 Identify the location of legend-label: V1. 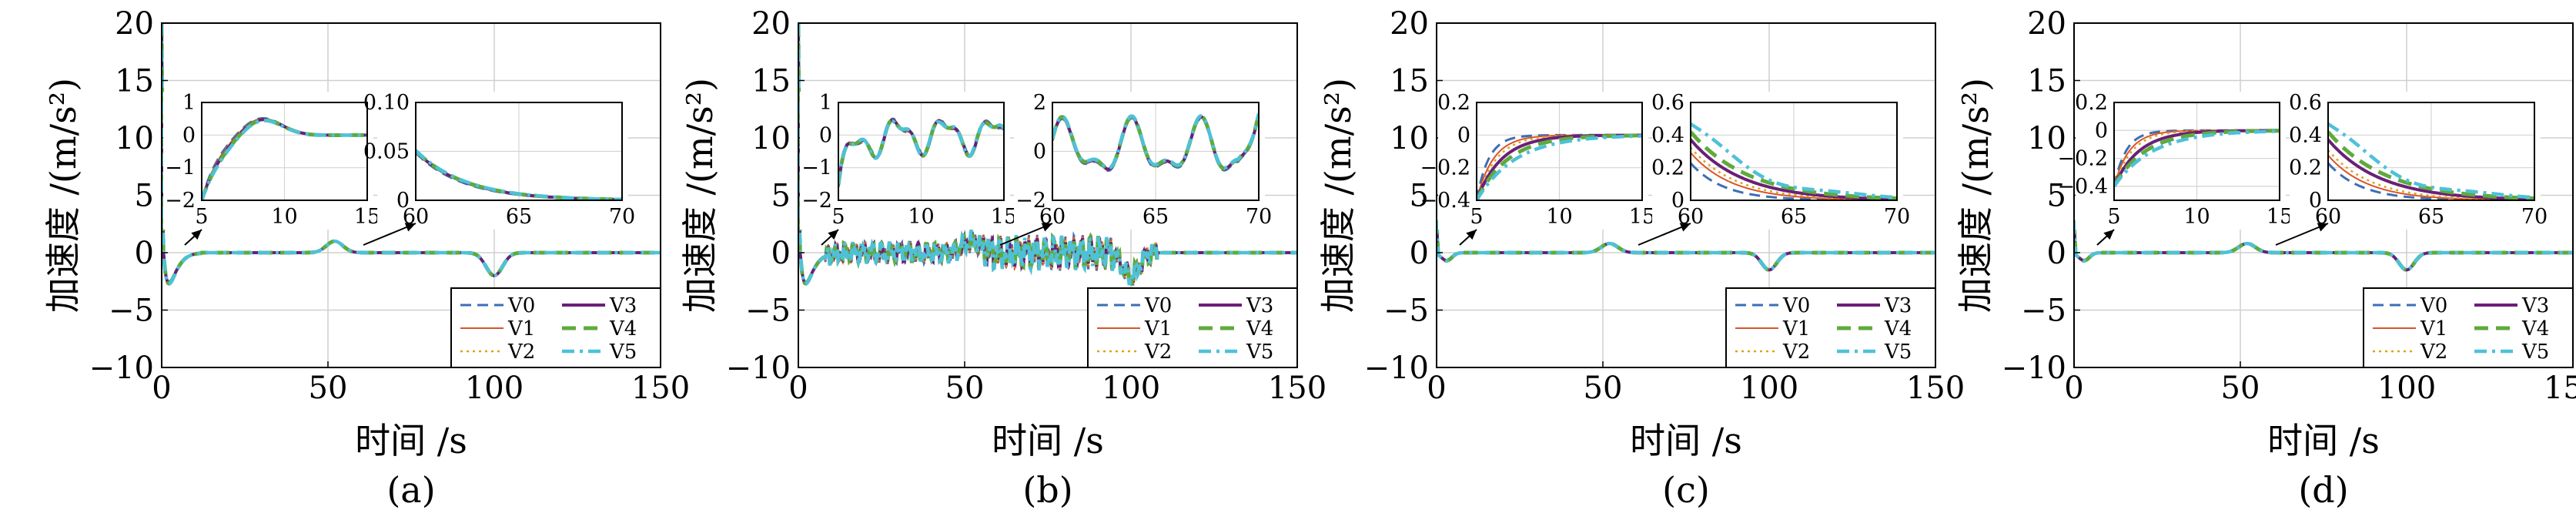
(1158, 329).